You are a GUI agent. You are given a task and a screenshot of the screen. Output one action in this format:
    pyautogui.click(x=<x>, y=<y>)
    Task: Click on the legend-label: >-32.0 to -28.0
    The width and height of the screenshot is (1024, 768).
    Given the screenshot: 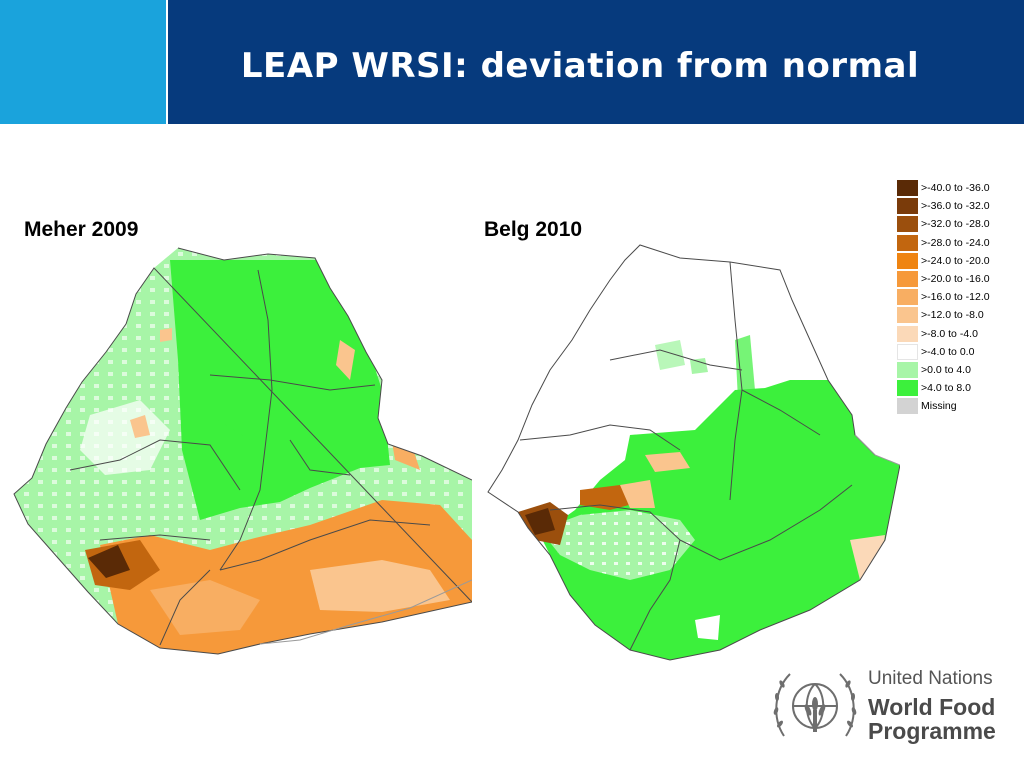 What is the action you would take?
    pyautogui.click(x=955, y=224)
    